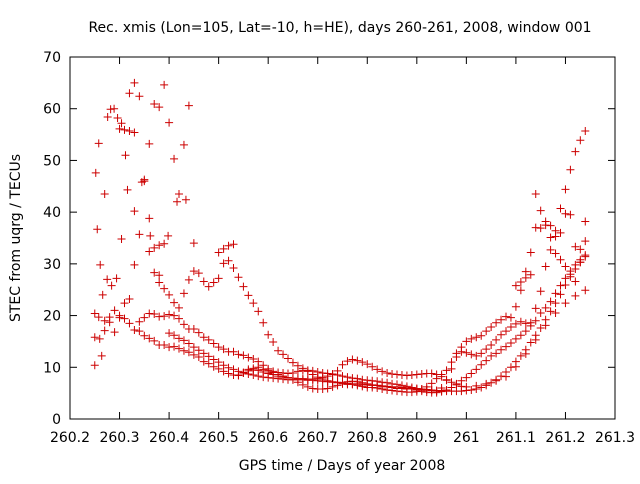 The image size is (640, 484). What do you see at coordinates (56, 420) in the screenshot?
I see `y-tick-label: 0` at bounding box center [56, 420].